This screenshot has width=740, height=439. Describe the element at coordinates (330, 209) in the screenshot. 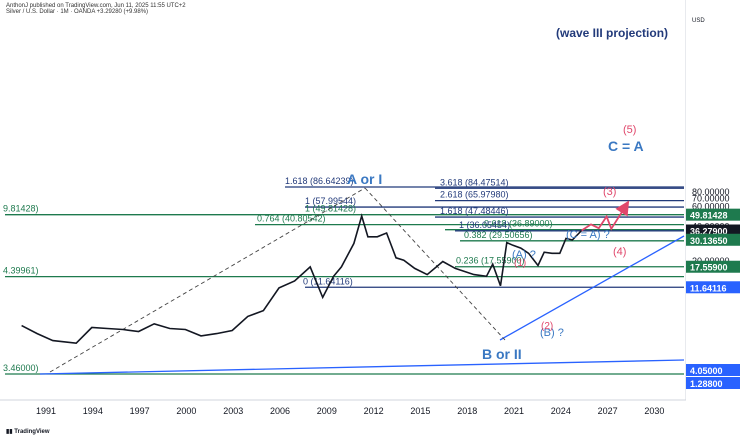

I see `fib-level-label: 1 (49.81428)` at that location.